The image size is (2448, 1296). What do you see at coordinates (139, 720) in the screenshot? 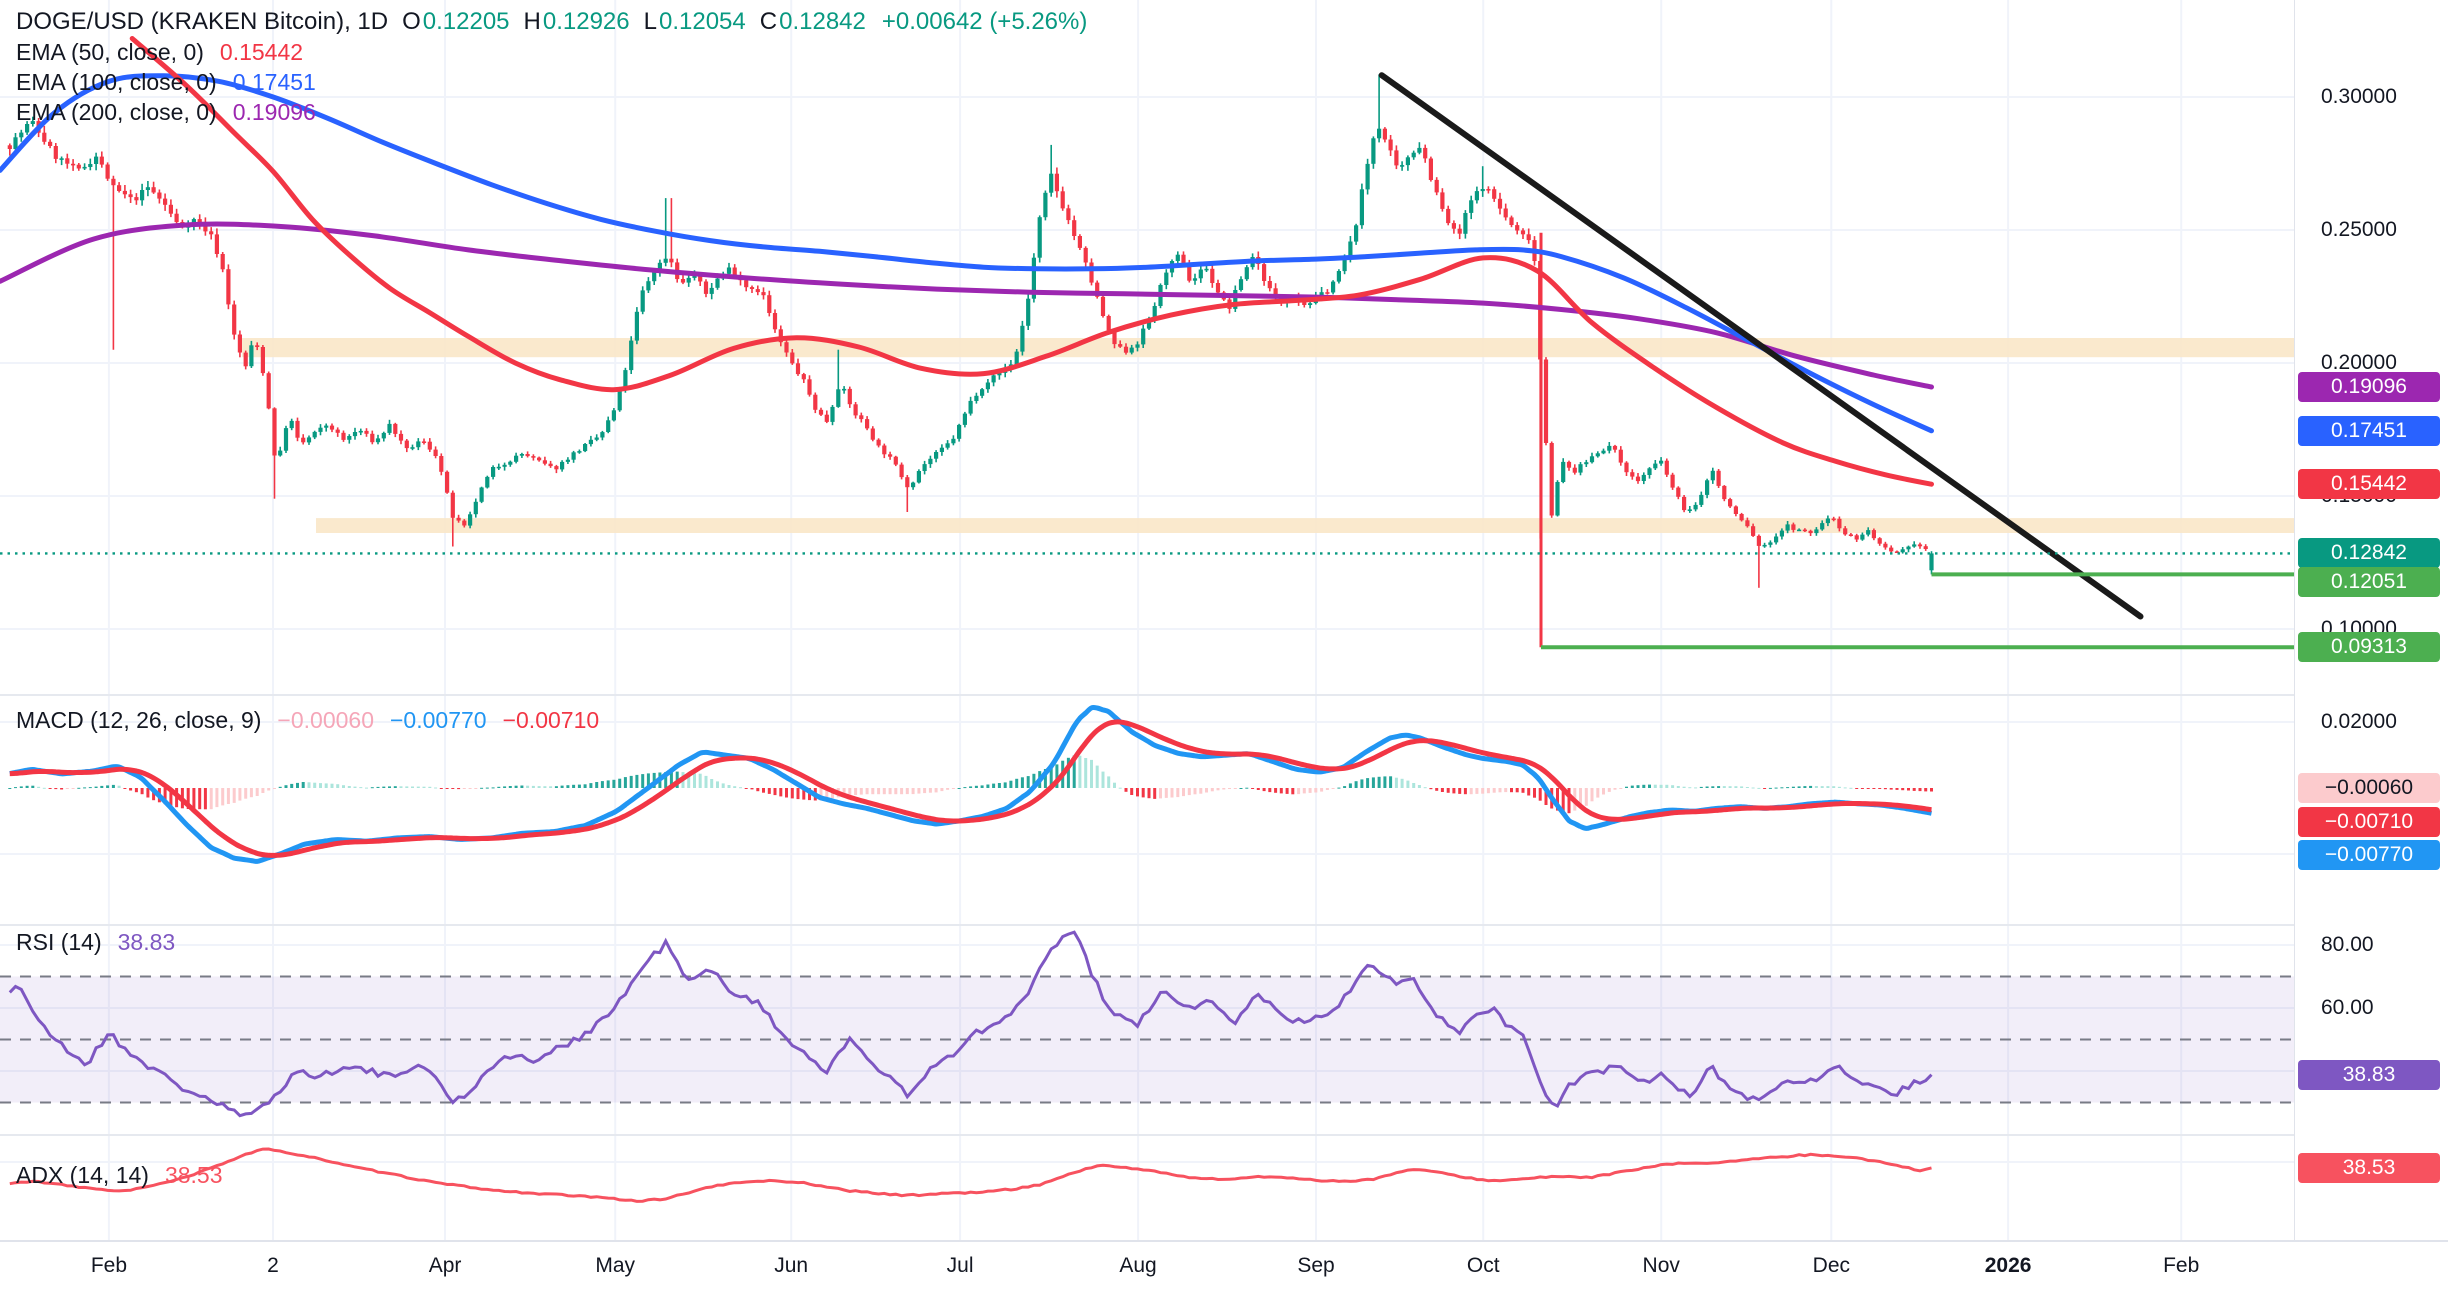
I see `macd-label: MACD (12, 26, close, 9)` at bounding box center [139, 720].